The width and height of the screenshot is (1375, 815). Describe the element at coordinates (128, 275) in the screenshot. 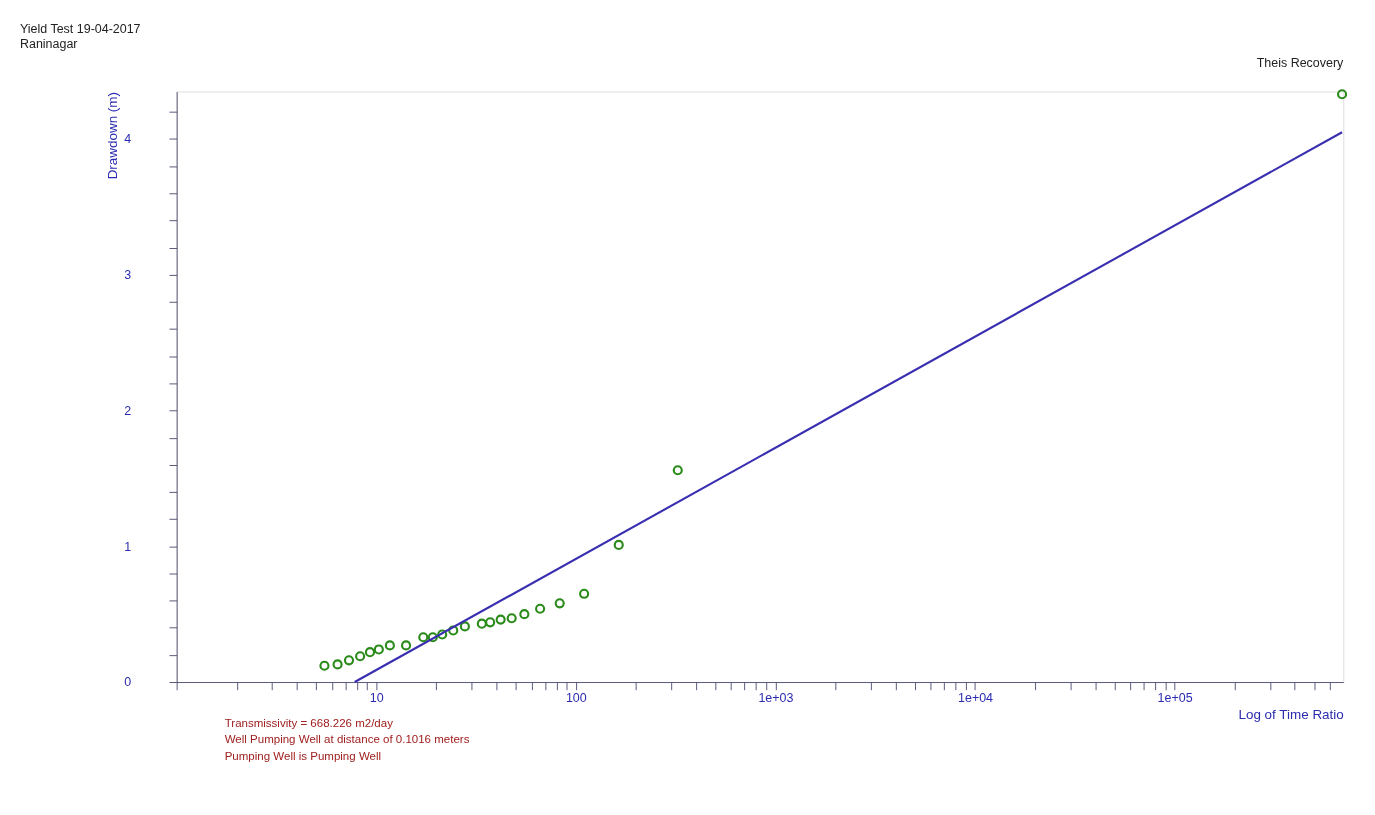

I see `y-tick-label: 3` at that location.